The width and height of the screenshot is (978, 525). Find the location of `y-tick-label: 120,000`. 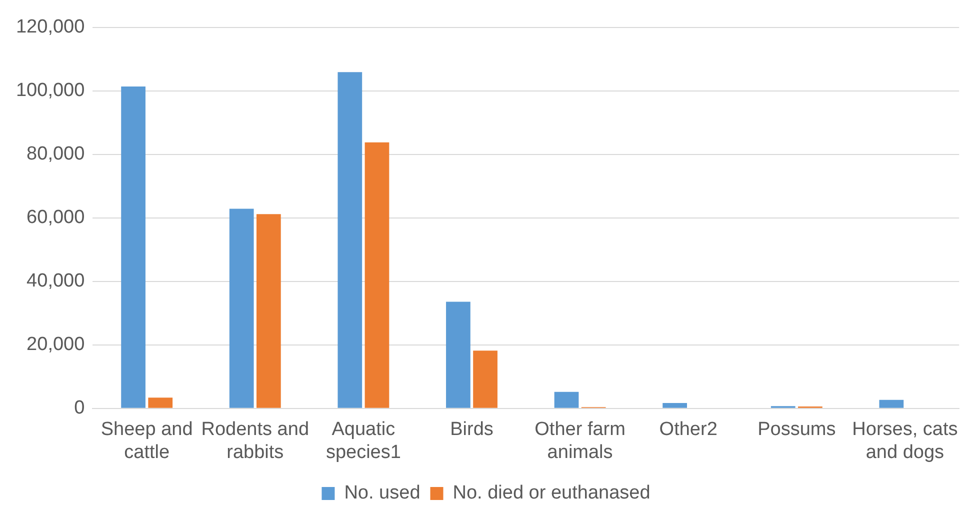

y-tick-label: 120,000 is located at coordinates (50, 27).